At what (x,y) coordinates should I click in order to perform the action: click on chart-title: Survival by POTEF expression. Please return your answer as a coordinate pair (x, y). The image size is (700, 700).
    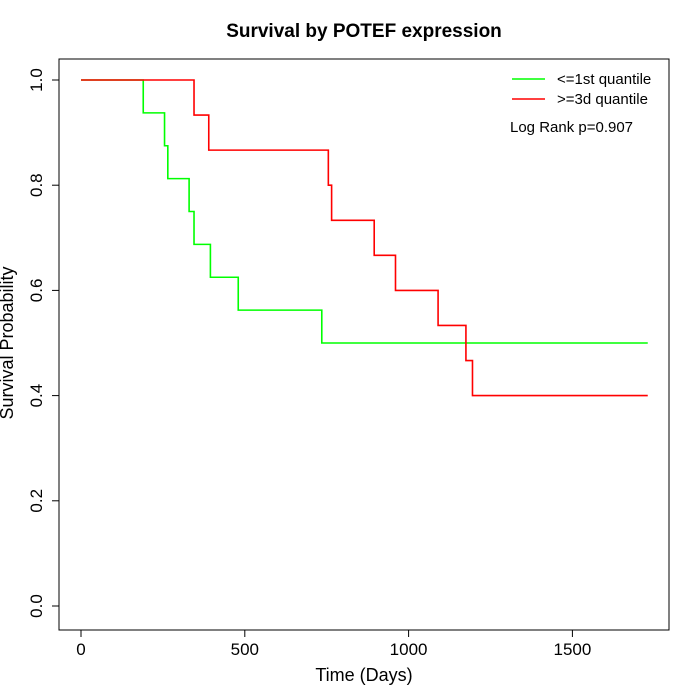
    Looking at the image, I should click on (364, 31).